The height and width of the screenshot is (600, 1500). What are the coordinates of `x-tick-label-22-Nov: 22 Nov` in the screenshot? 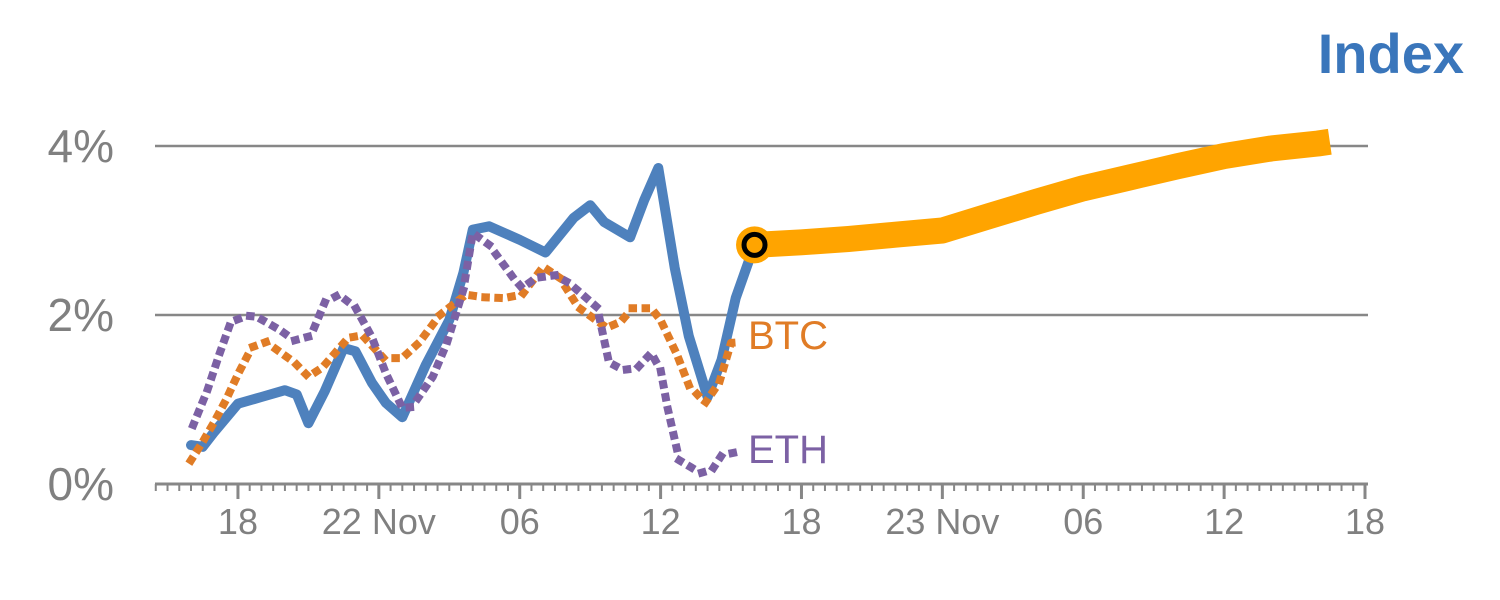 It's located at (378, 521).